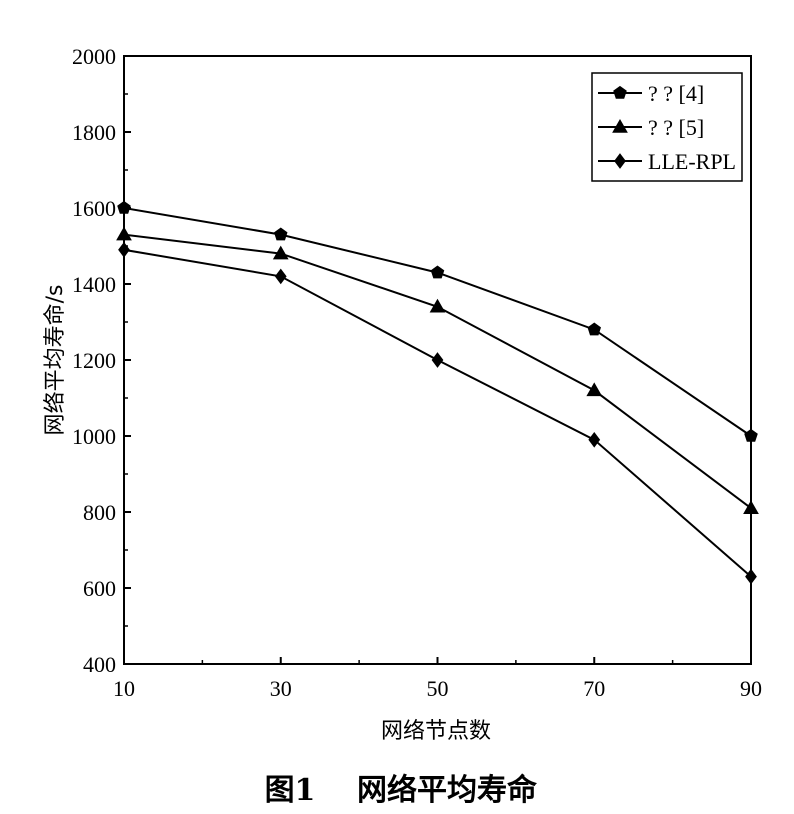  I want to click on legend: ? ? [4] ? ? [5] LLE-RPL, so click(667, 127).